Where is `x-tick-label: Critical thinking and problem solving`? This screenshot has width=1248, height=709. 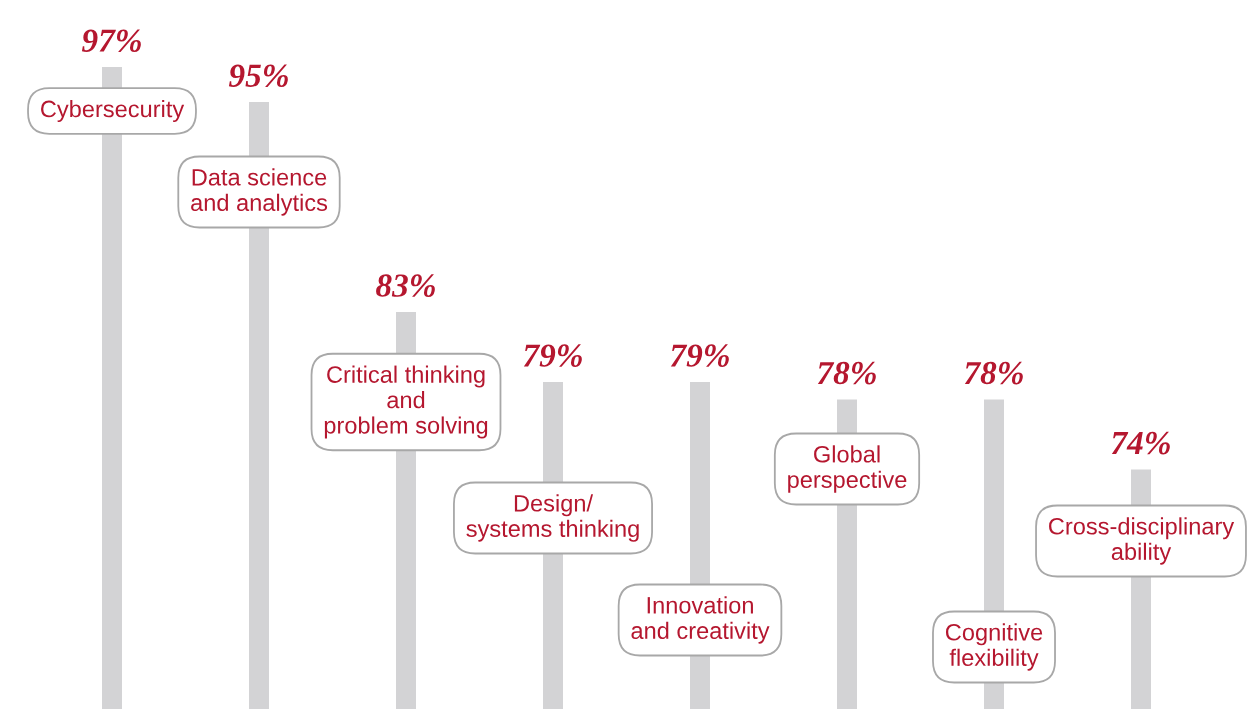 x-tick-label: Critical thinking and problem solving is located at coordinates (406, 402).